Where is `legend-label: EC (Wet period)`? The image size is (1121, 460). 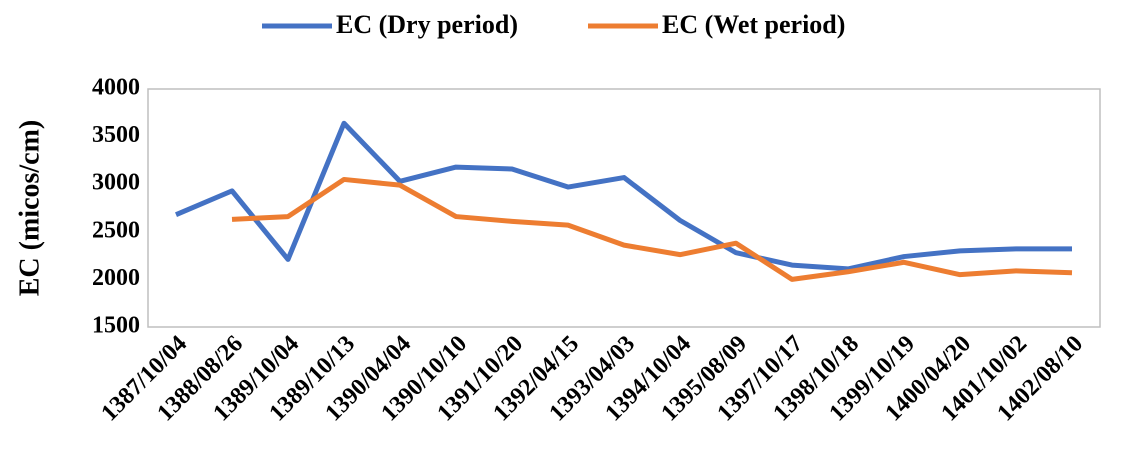
legend-label: EC (Wet period) is located at coordinates (753, 24).